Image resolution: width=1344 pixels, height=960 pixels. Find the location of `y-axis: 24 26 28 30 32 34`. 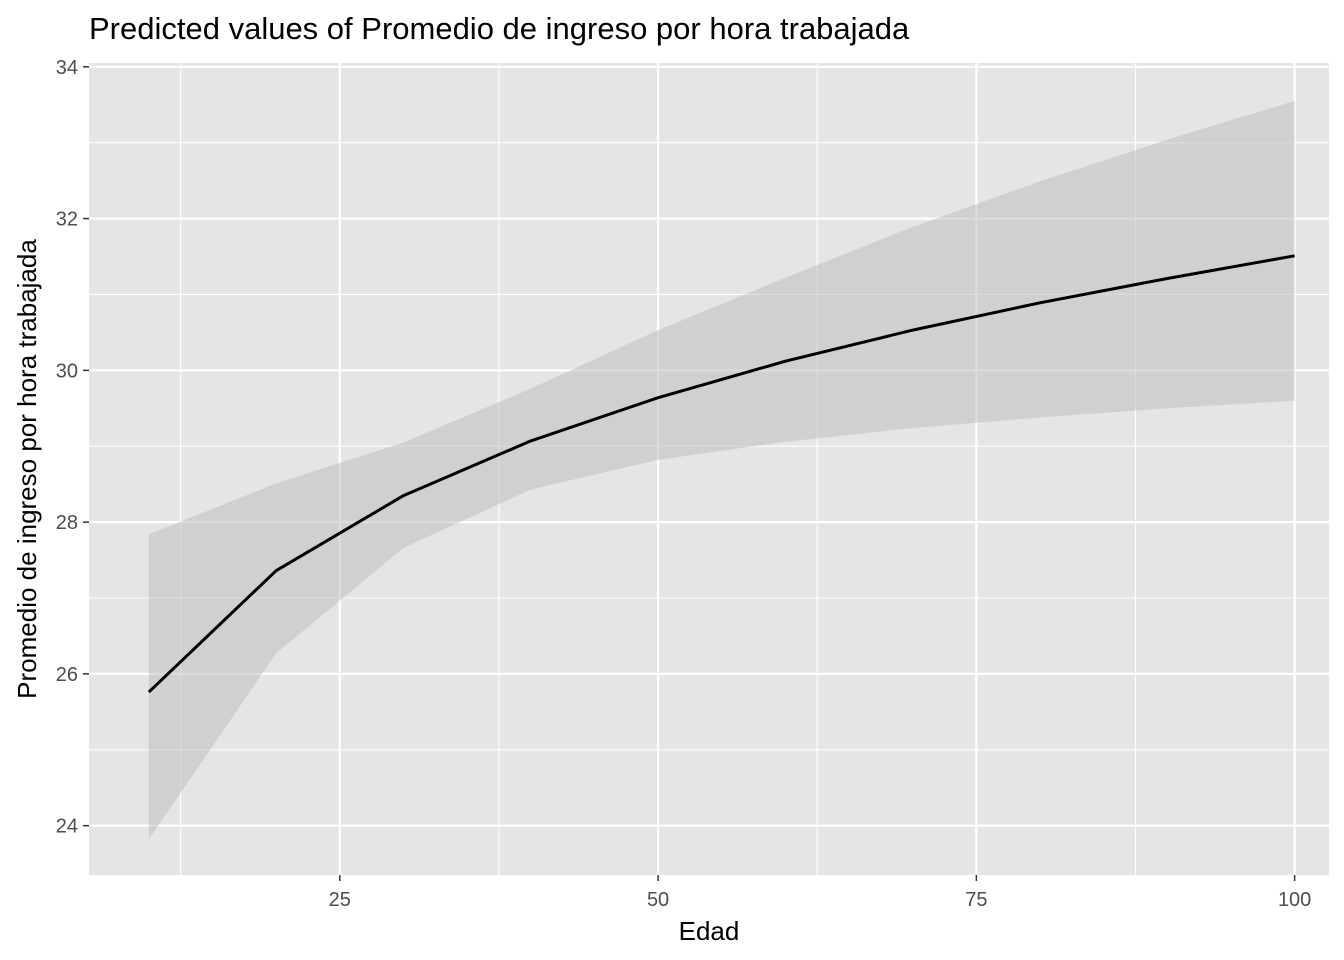

y-axis: 24 26 28 30 32 34 is located at coordinates (72, 447).